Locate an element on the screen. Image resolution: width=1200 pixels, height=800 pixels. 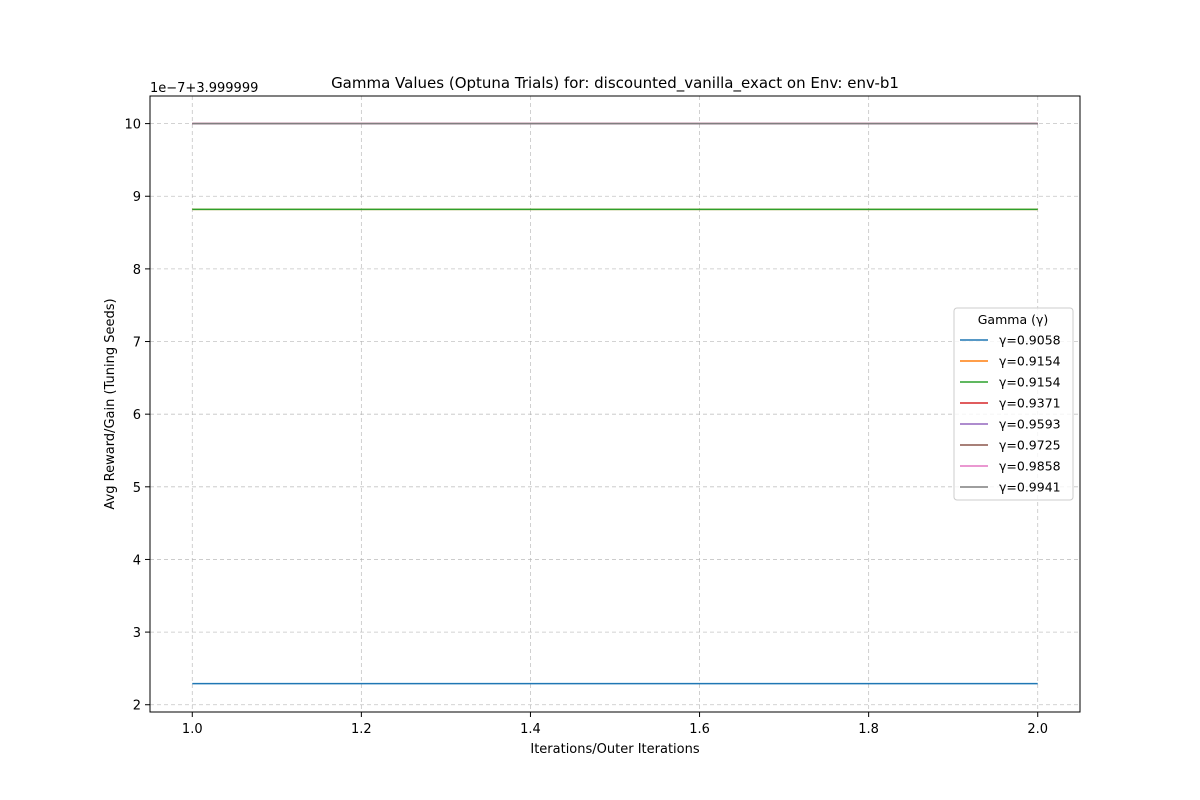
y-tick-label: 9 is located at coordinates (137, 197).